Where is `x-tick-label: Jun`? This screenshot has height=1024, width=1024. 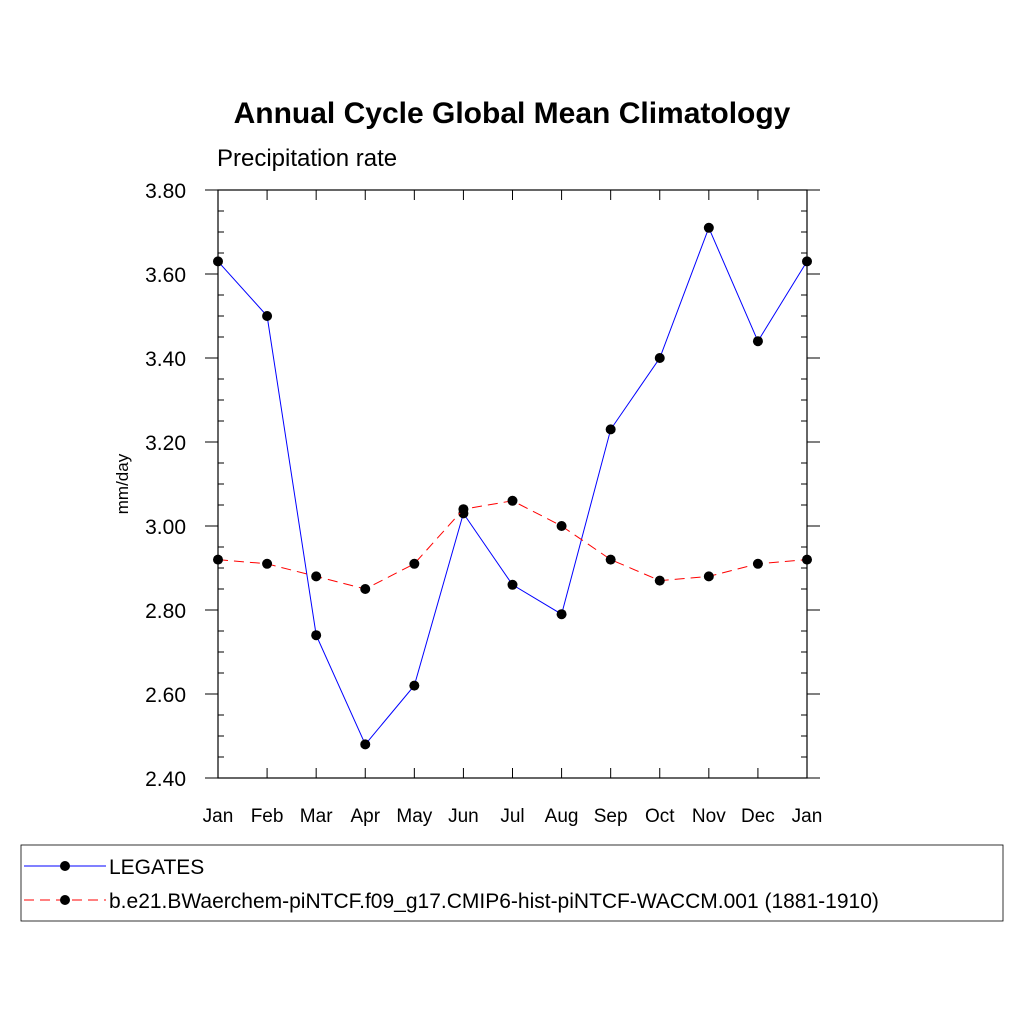
x-tick-label: Jun is located at coordinates (463, 816).